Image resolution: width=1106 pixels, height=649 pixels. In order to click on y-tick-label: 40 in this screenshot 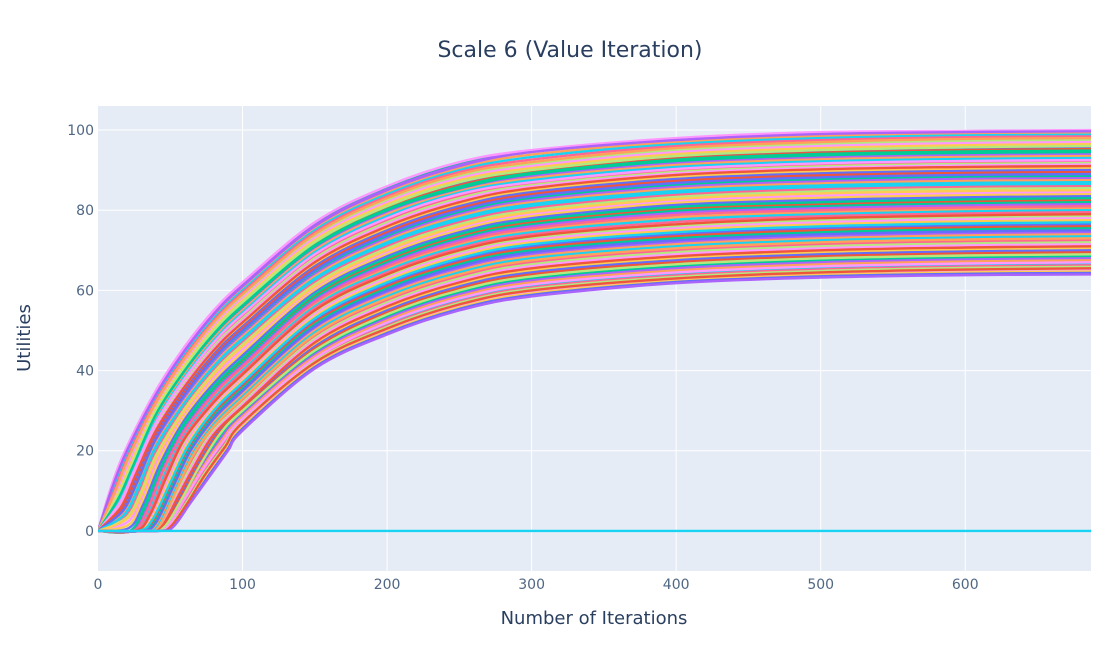, I will do `click(85, 372)`.